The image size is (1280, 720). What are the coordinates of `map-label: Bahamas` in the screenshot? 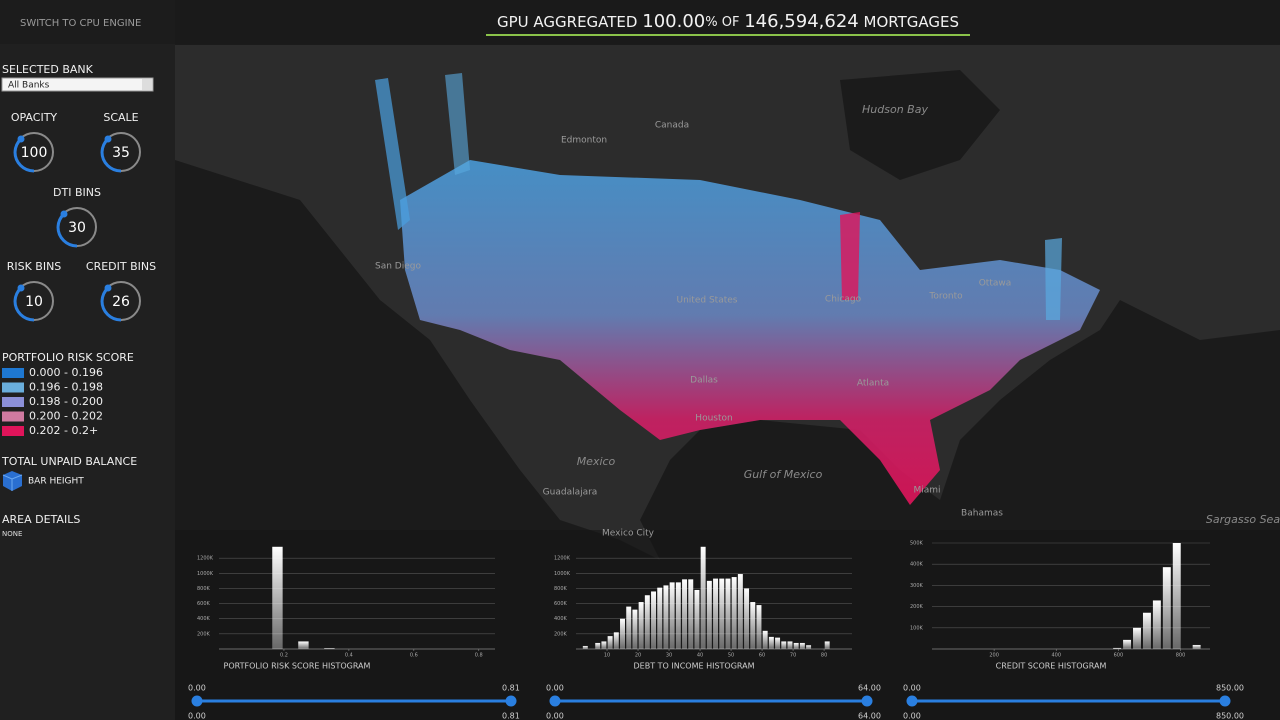 It's located at (982, 514).